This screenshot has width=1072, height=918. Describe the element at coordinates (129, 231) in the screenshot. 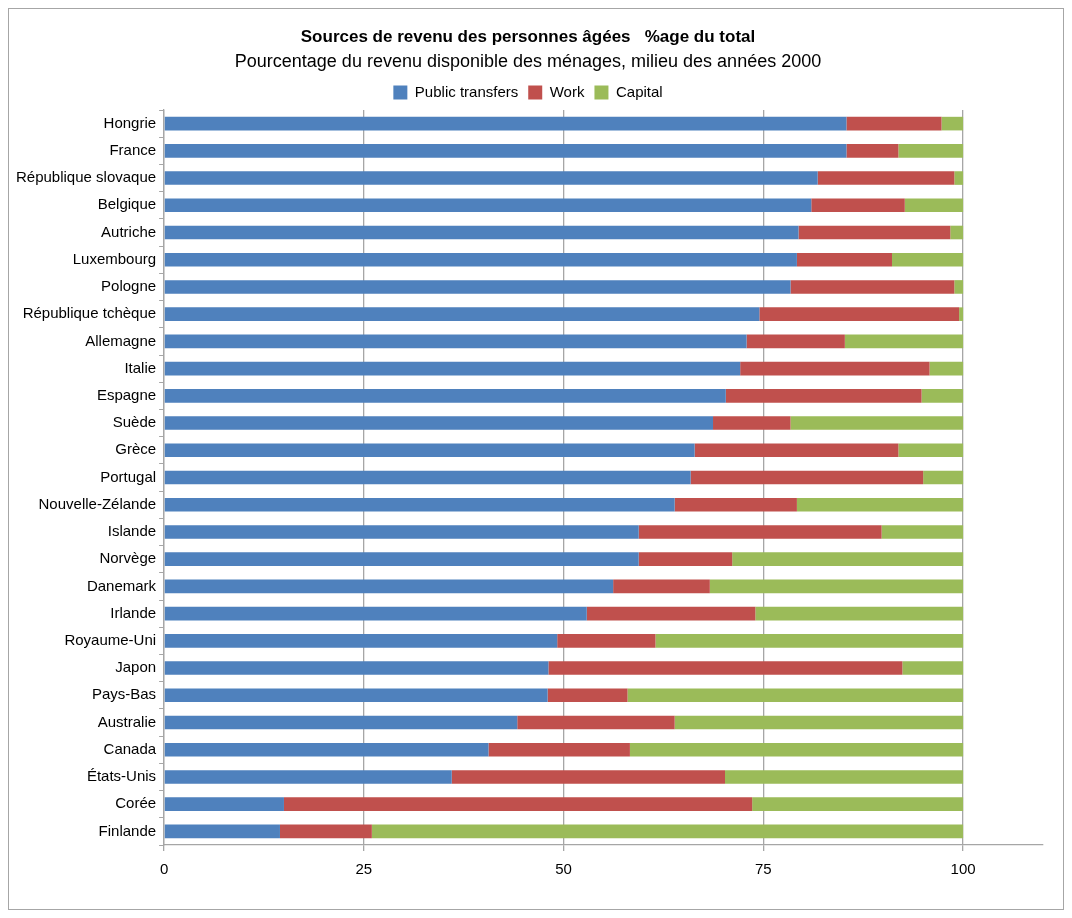

I see `y-tick-label: Autriche` at that location.